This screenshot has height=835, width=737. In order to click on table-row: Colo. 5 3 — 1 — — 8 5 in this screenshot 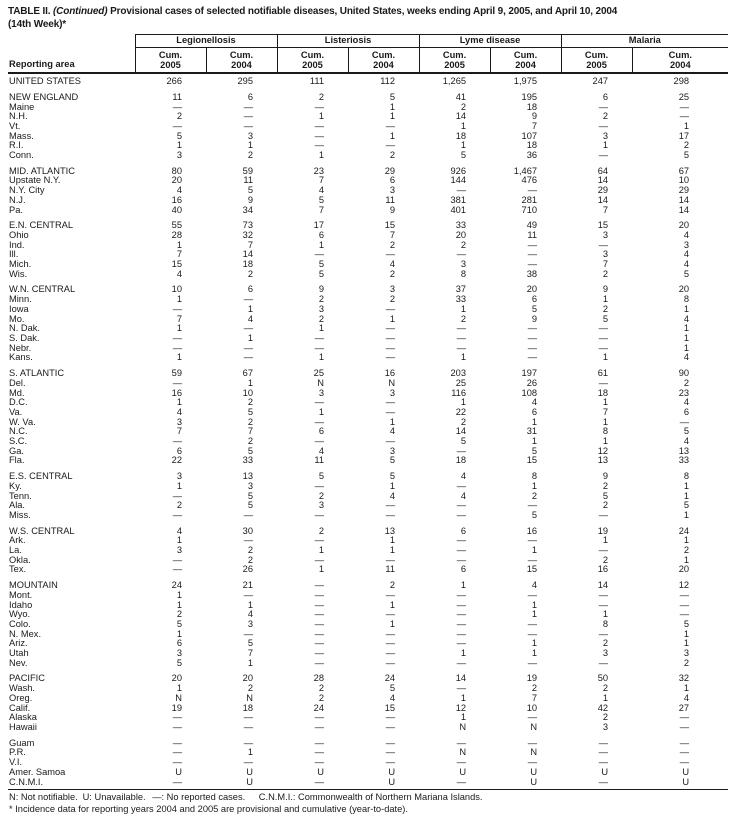, I will do `click(368, 625)`.